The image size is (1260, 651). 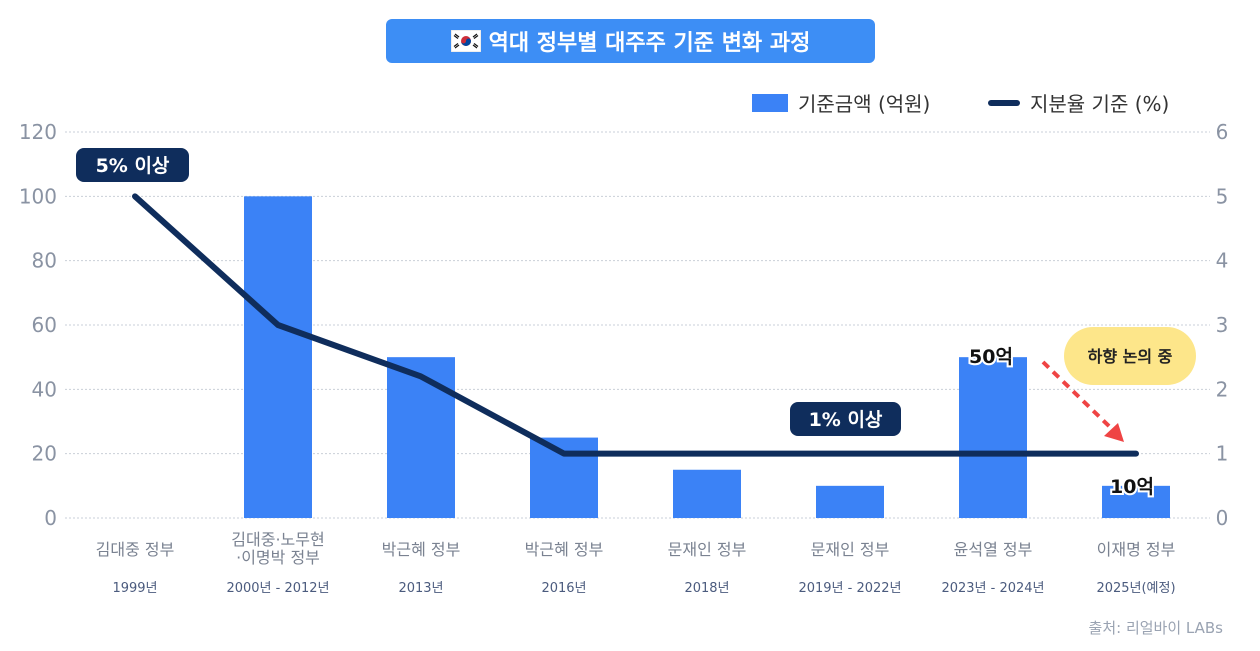 I want to click on y-left-tick-label: 60, so click(x=44, y=325).